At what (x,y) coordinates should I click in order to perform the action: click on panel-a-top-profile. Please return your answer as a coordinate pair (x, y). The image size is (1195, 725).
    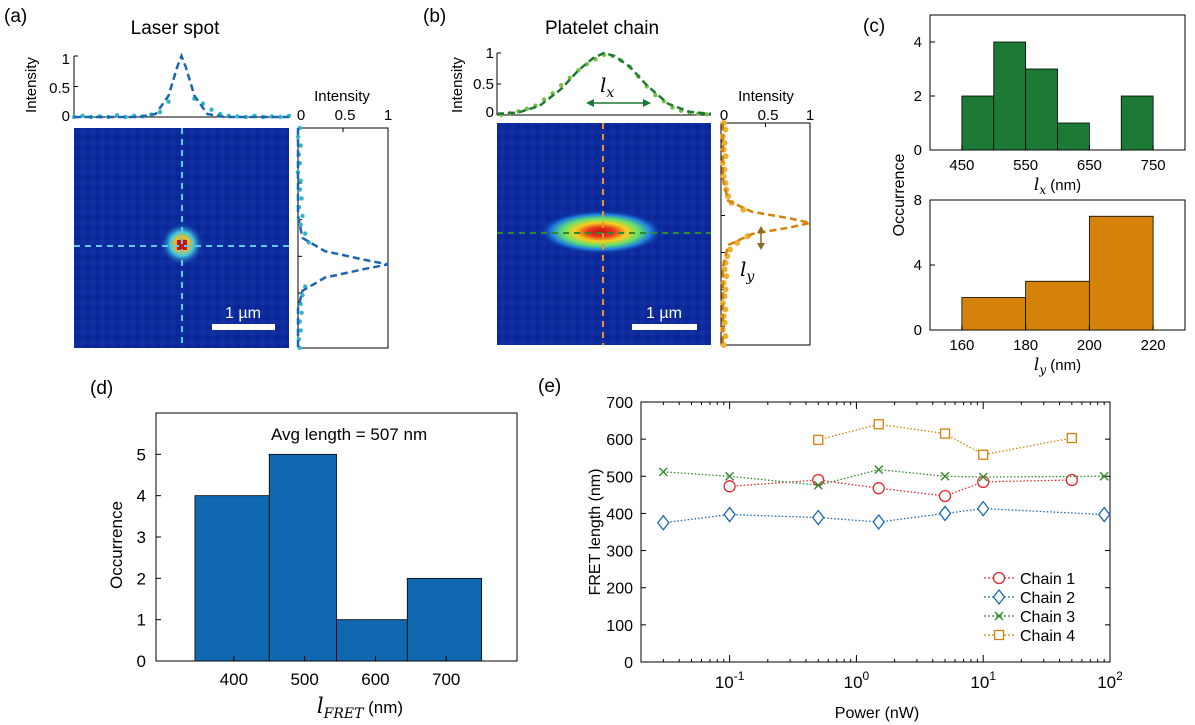
    Looking at the image, I should click on (181, 86).